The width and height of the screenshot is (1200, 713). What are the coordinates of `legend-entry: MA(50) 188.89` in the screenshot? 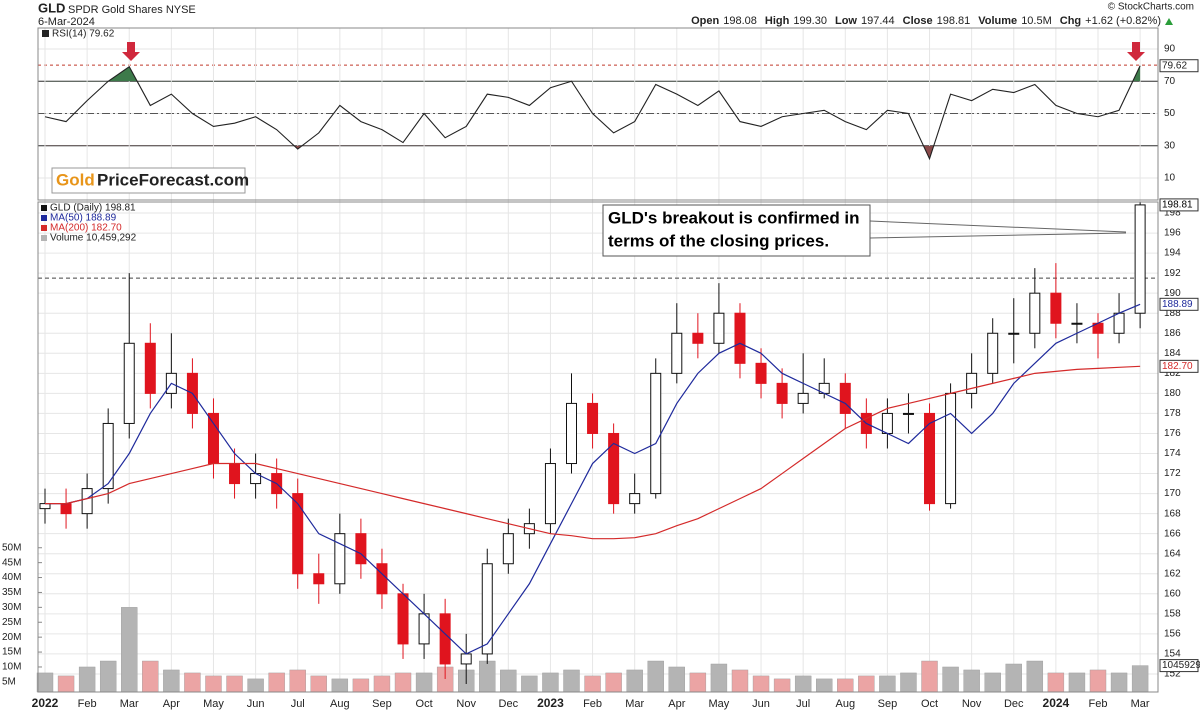 It's located at (83, 218).